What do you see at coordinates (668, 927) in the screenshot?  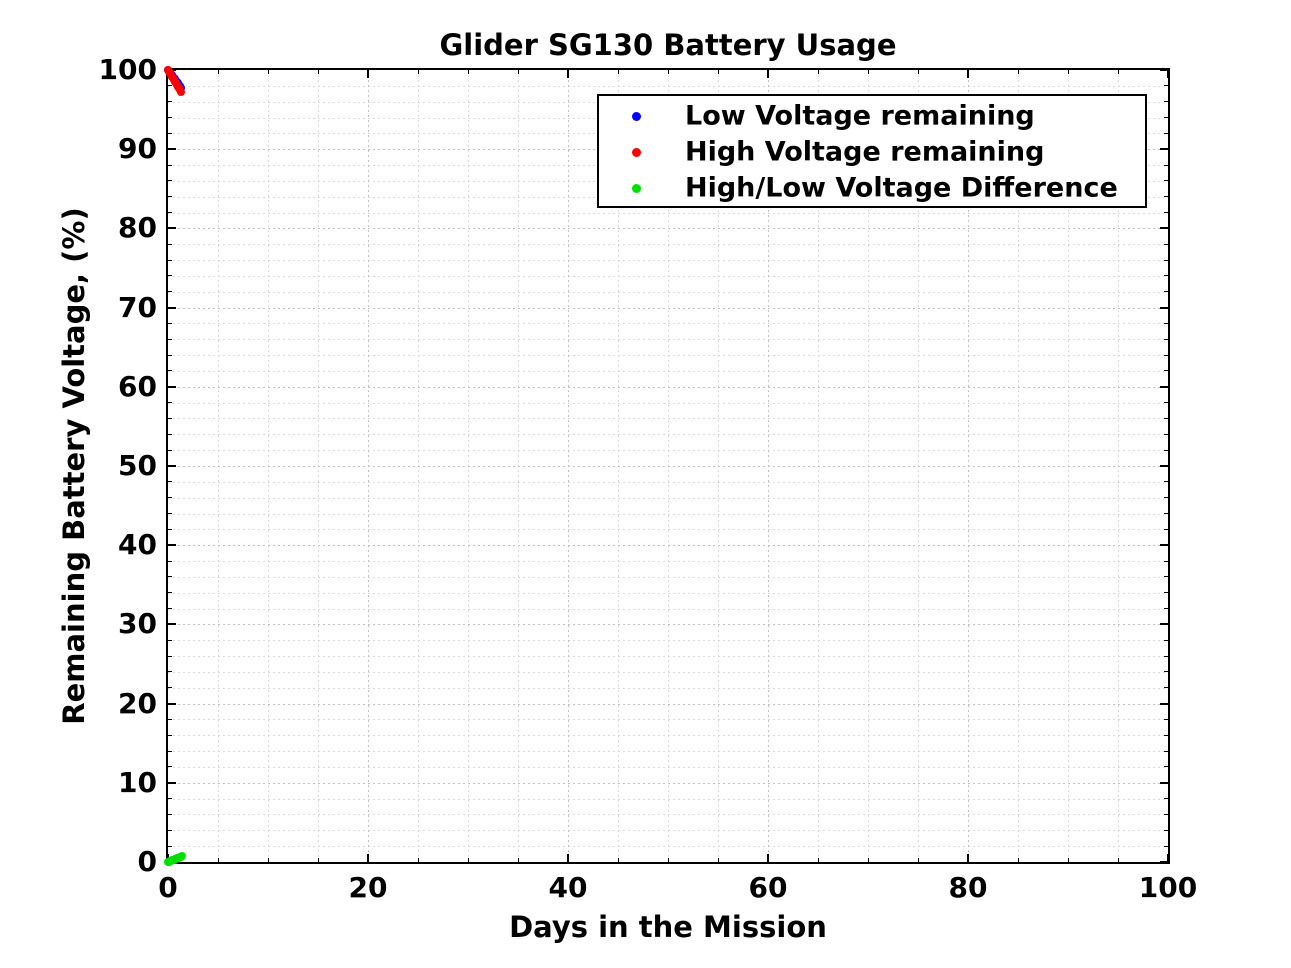 I see `x-axis-label: Days in the Mission` at bounding box center [668, 927].